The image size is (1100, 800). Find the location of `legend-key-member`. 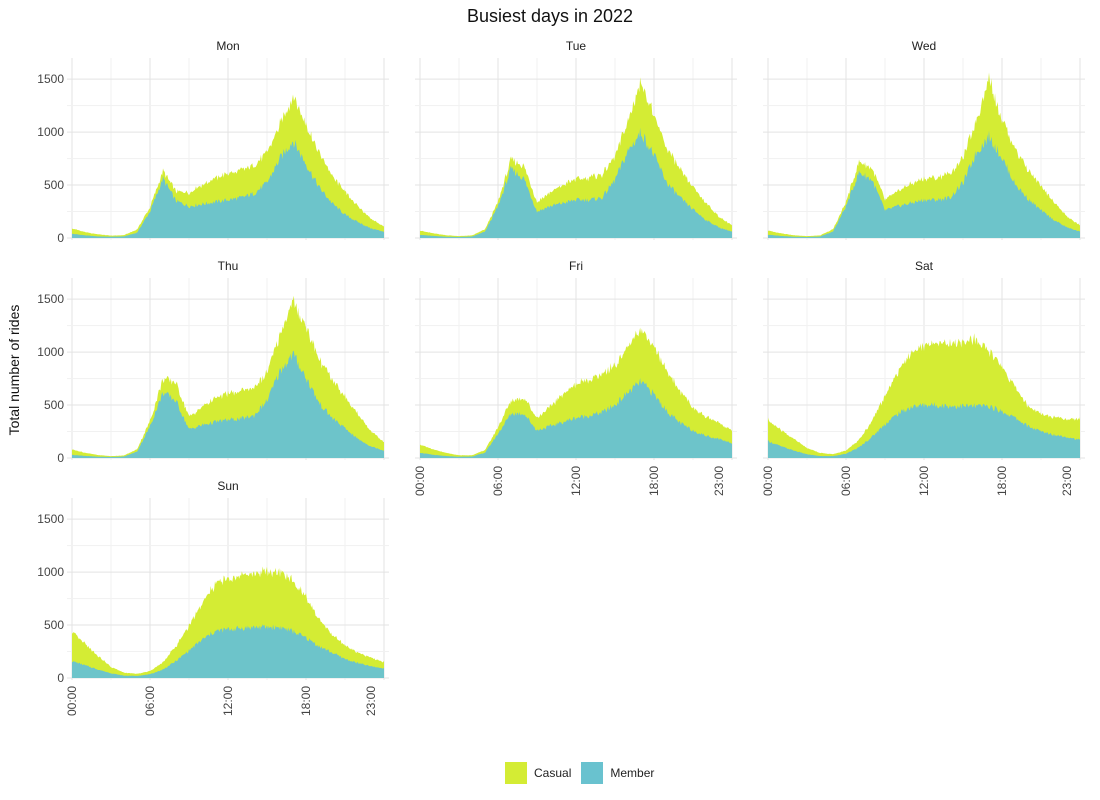

legend-key-member is located at coordinates (592, 773).